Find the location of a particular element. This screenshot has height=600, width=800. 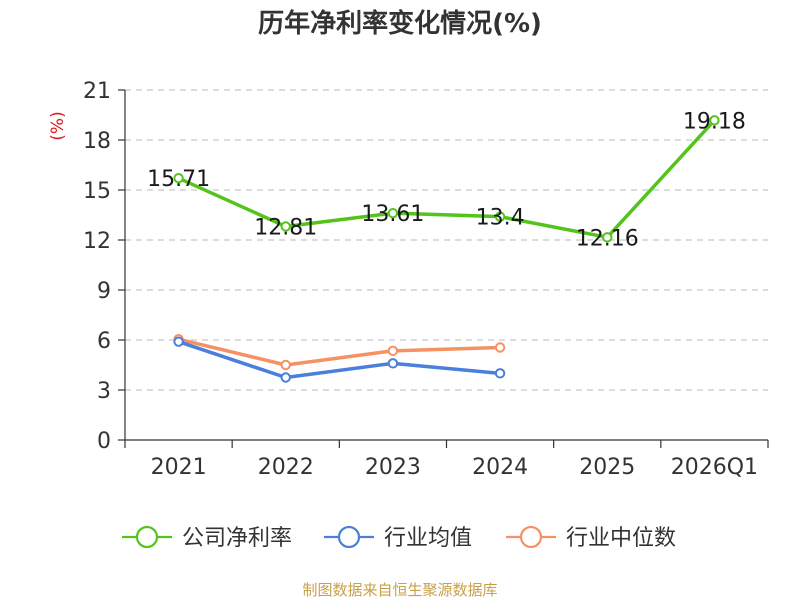

x-tick-label: 2026Q1 is located at coordinates (714, 467).